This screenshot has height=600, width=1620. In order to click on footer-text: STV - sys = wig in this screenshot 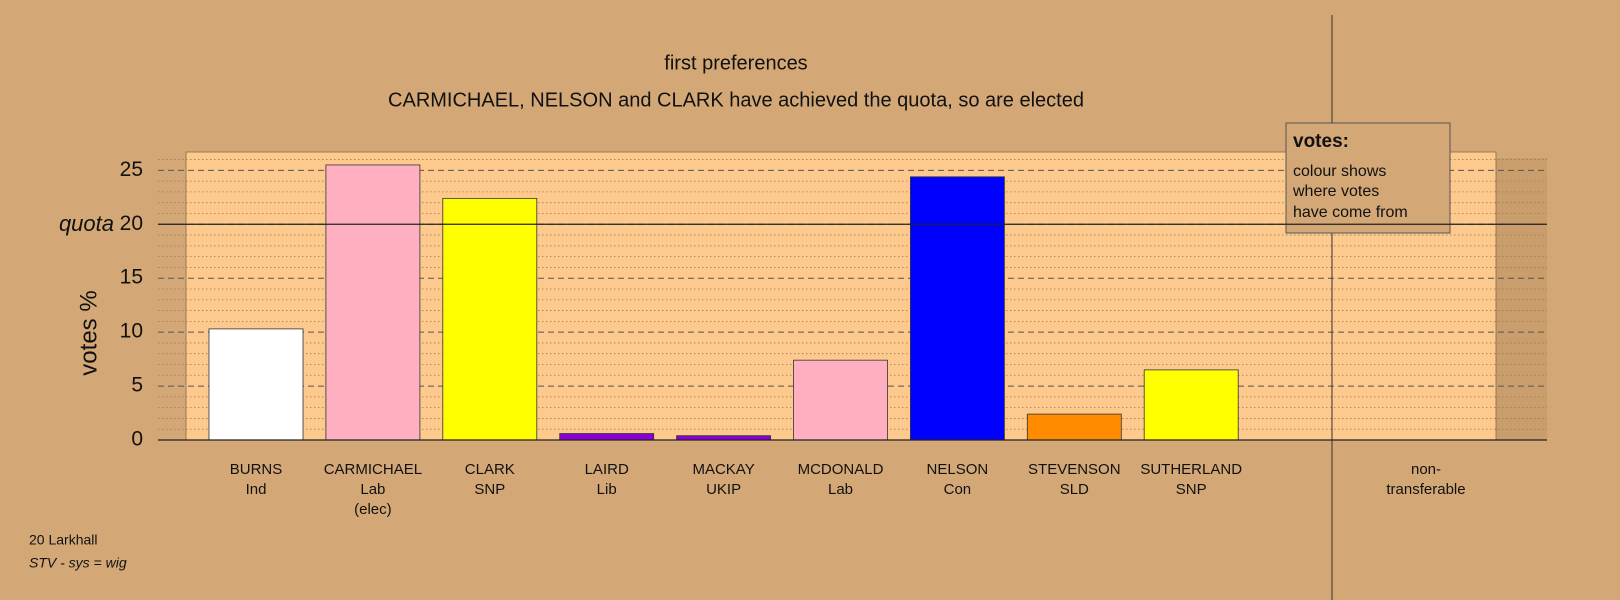, I will do `click(78, 563)`.